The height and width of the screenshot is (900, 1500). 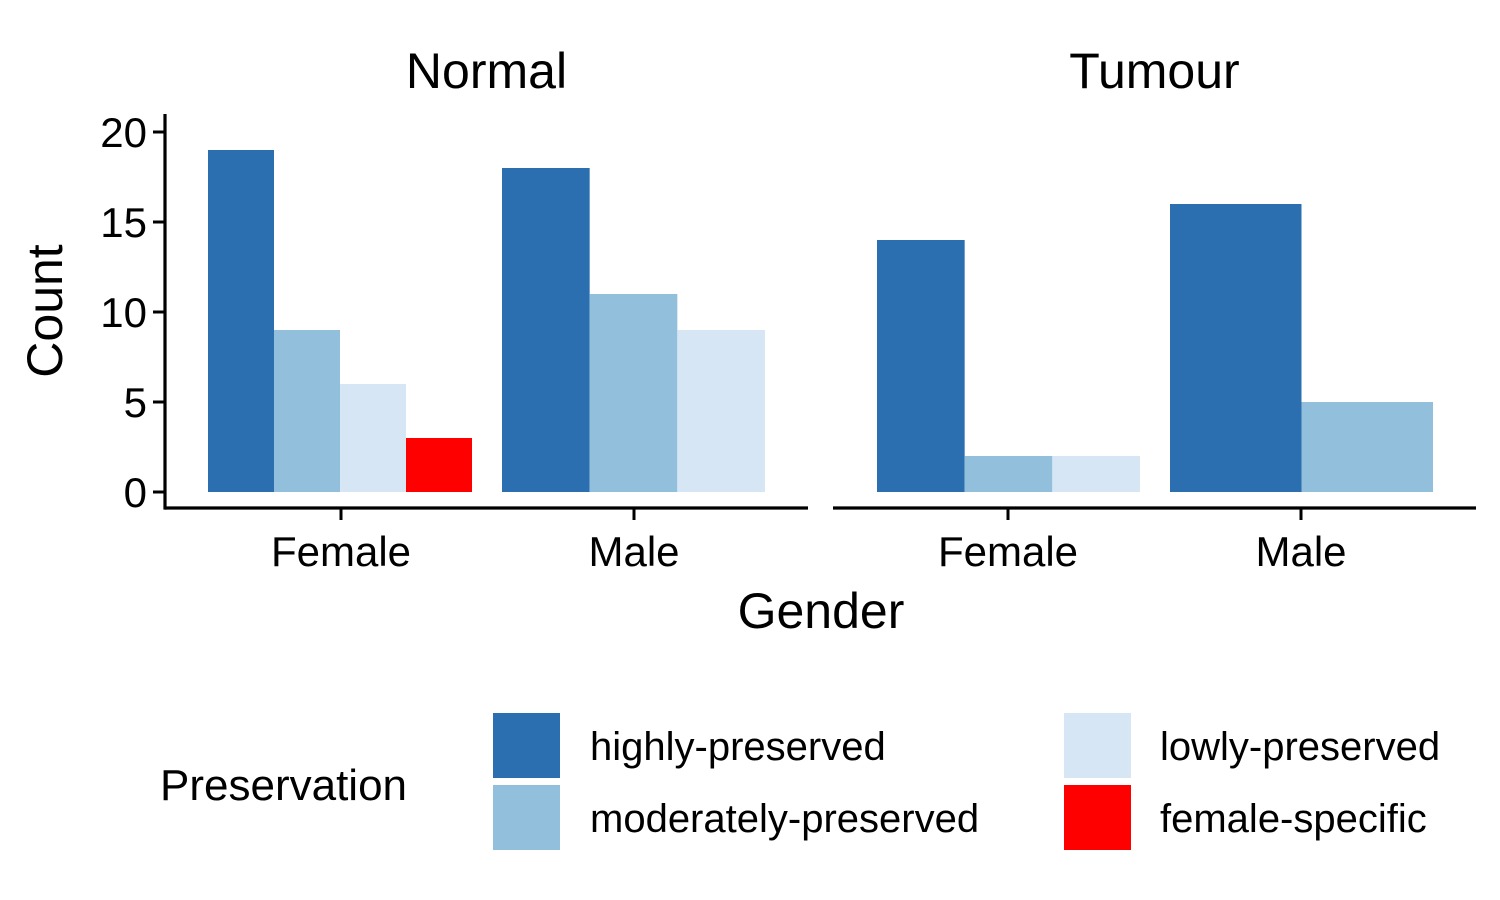 What do you see at coordinates (526, 745) in the screenshot?
I see `legend-key-highly-preserved` at bounding box center [526, 745].